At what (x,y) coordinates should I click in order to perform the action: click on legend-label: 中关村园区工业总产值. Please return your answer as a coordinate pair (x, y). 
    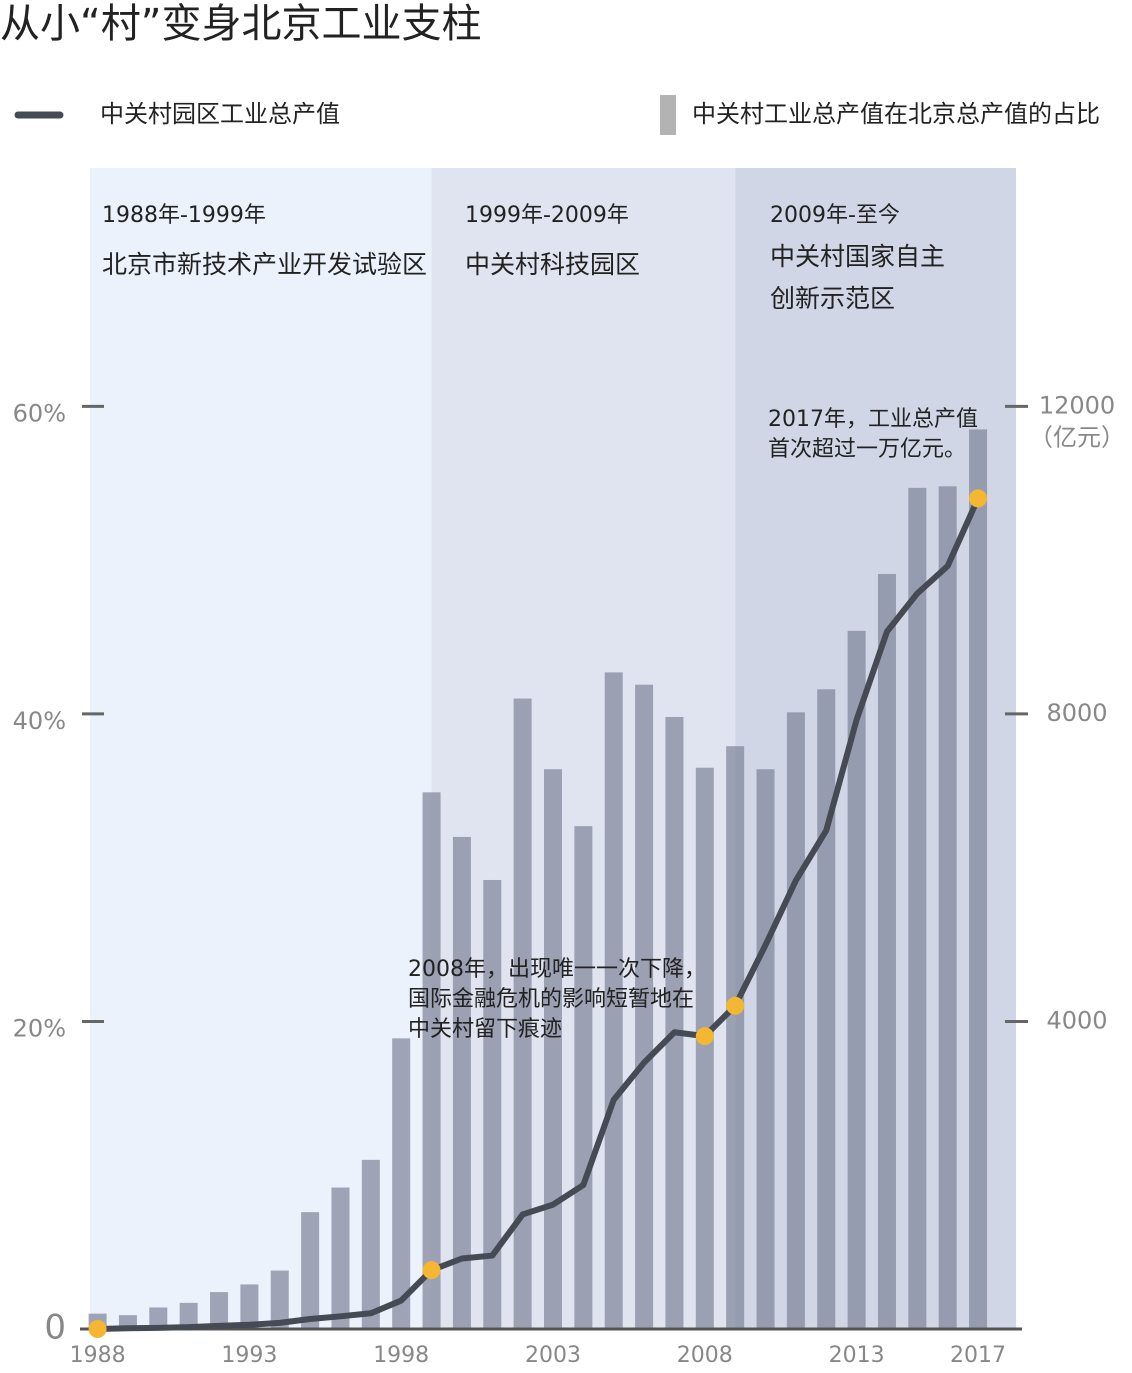
    Looking at the image, I should click on (220, 114).